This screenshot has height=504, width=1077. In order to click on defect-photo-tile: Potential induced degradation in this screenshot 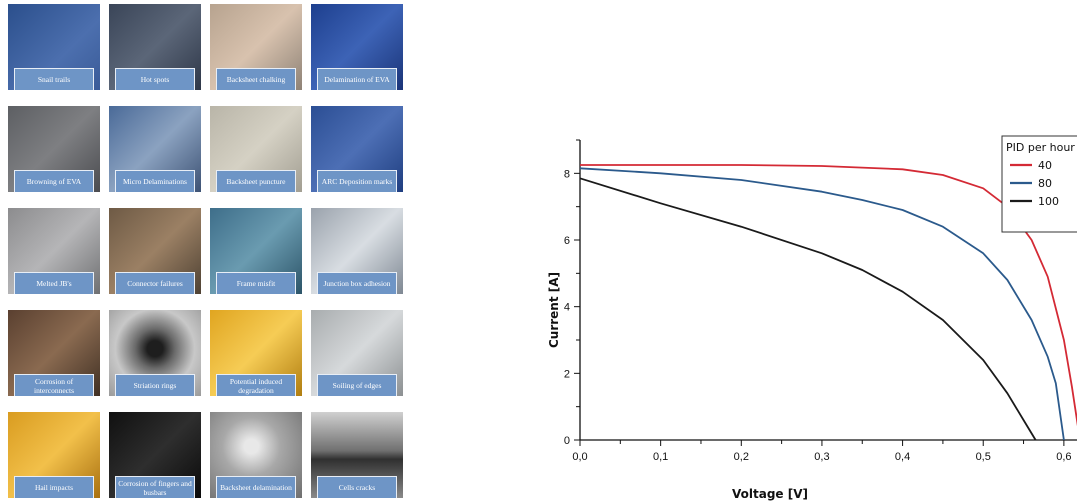, I will do `click(256, 353)`.